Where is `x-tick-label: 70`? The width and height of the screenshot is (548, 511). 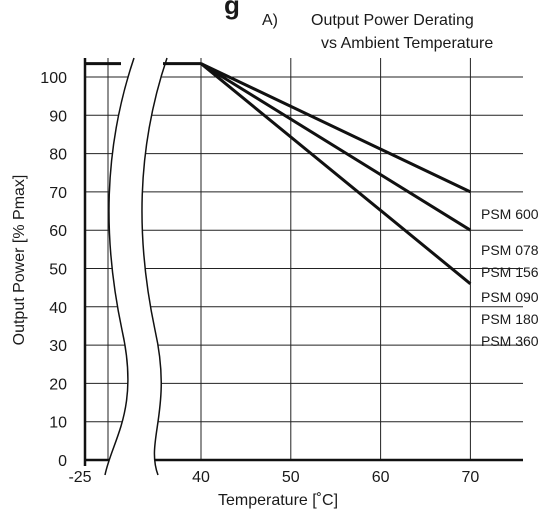 x-tick-label: 70 is located at coordinates (471, 477).